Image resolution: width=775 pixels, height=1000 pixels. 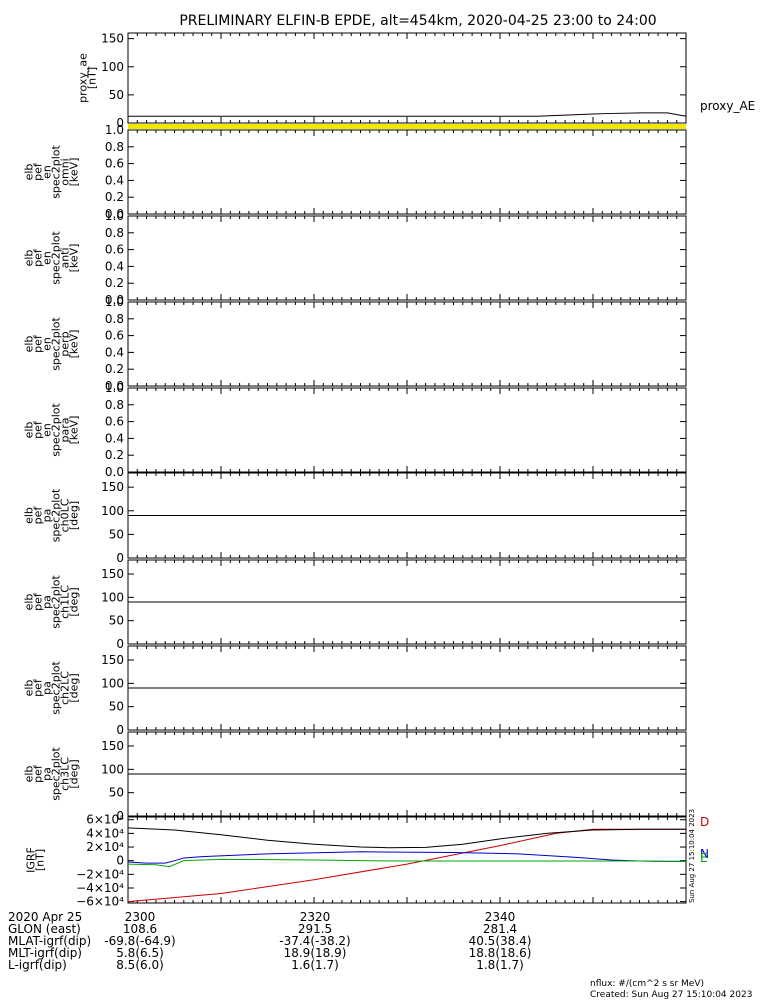 I want to click on anti-ylabel-line: pef, so click(x=38, y=257).